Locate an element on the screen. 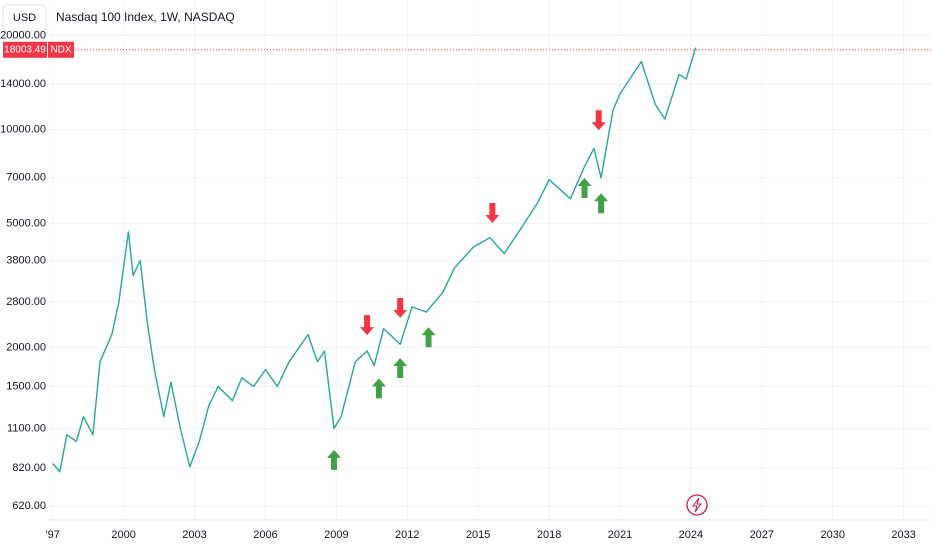  replay-icon is located at coordinates (697, 505).